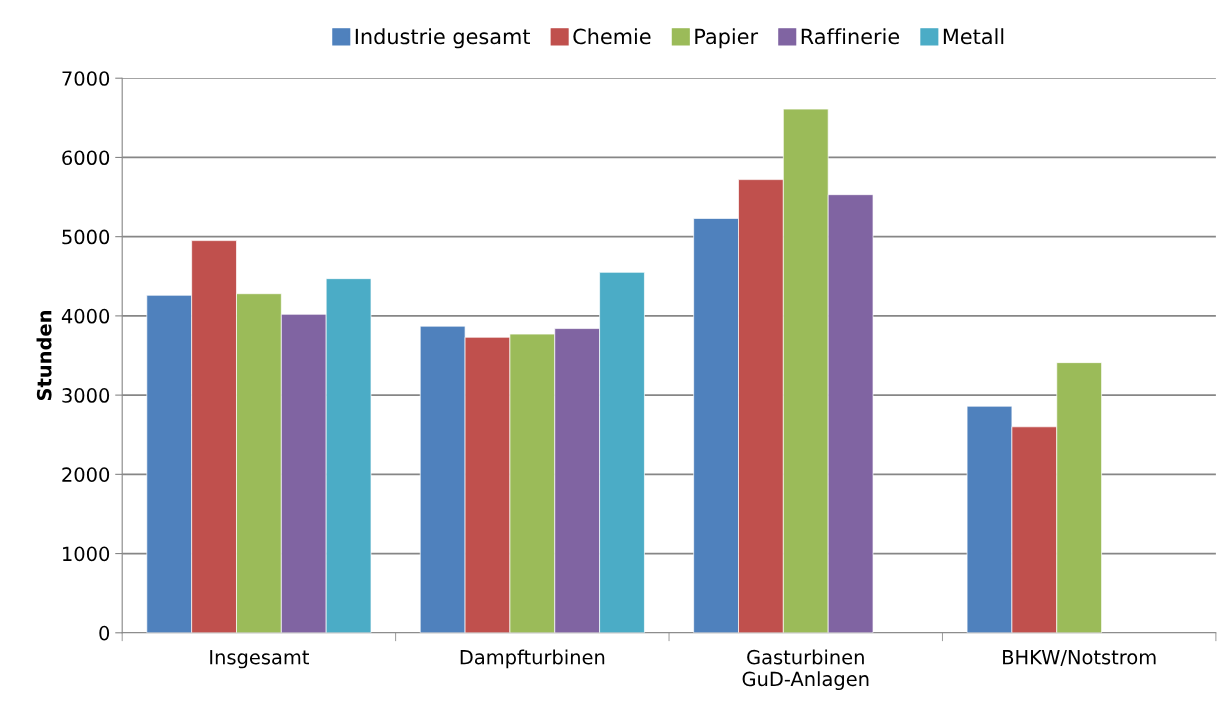 The image size is (1222, 711). Describe the element at coordinates (86, 474) in the screenshot. I see `y-tick-label: 2000` at that location.